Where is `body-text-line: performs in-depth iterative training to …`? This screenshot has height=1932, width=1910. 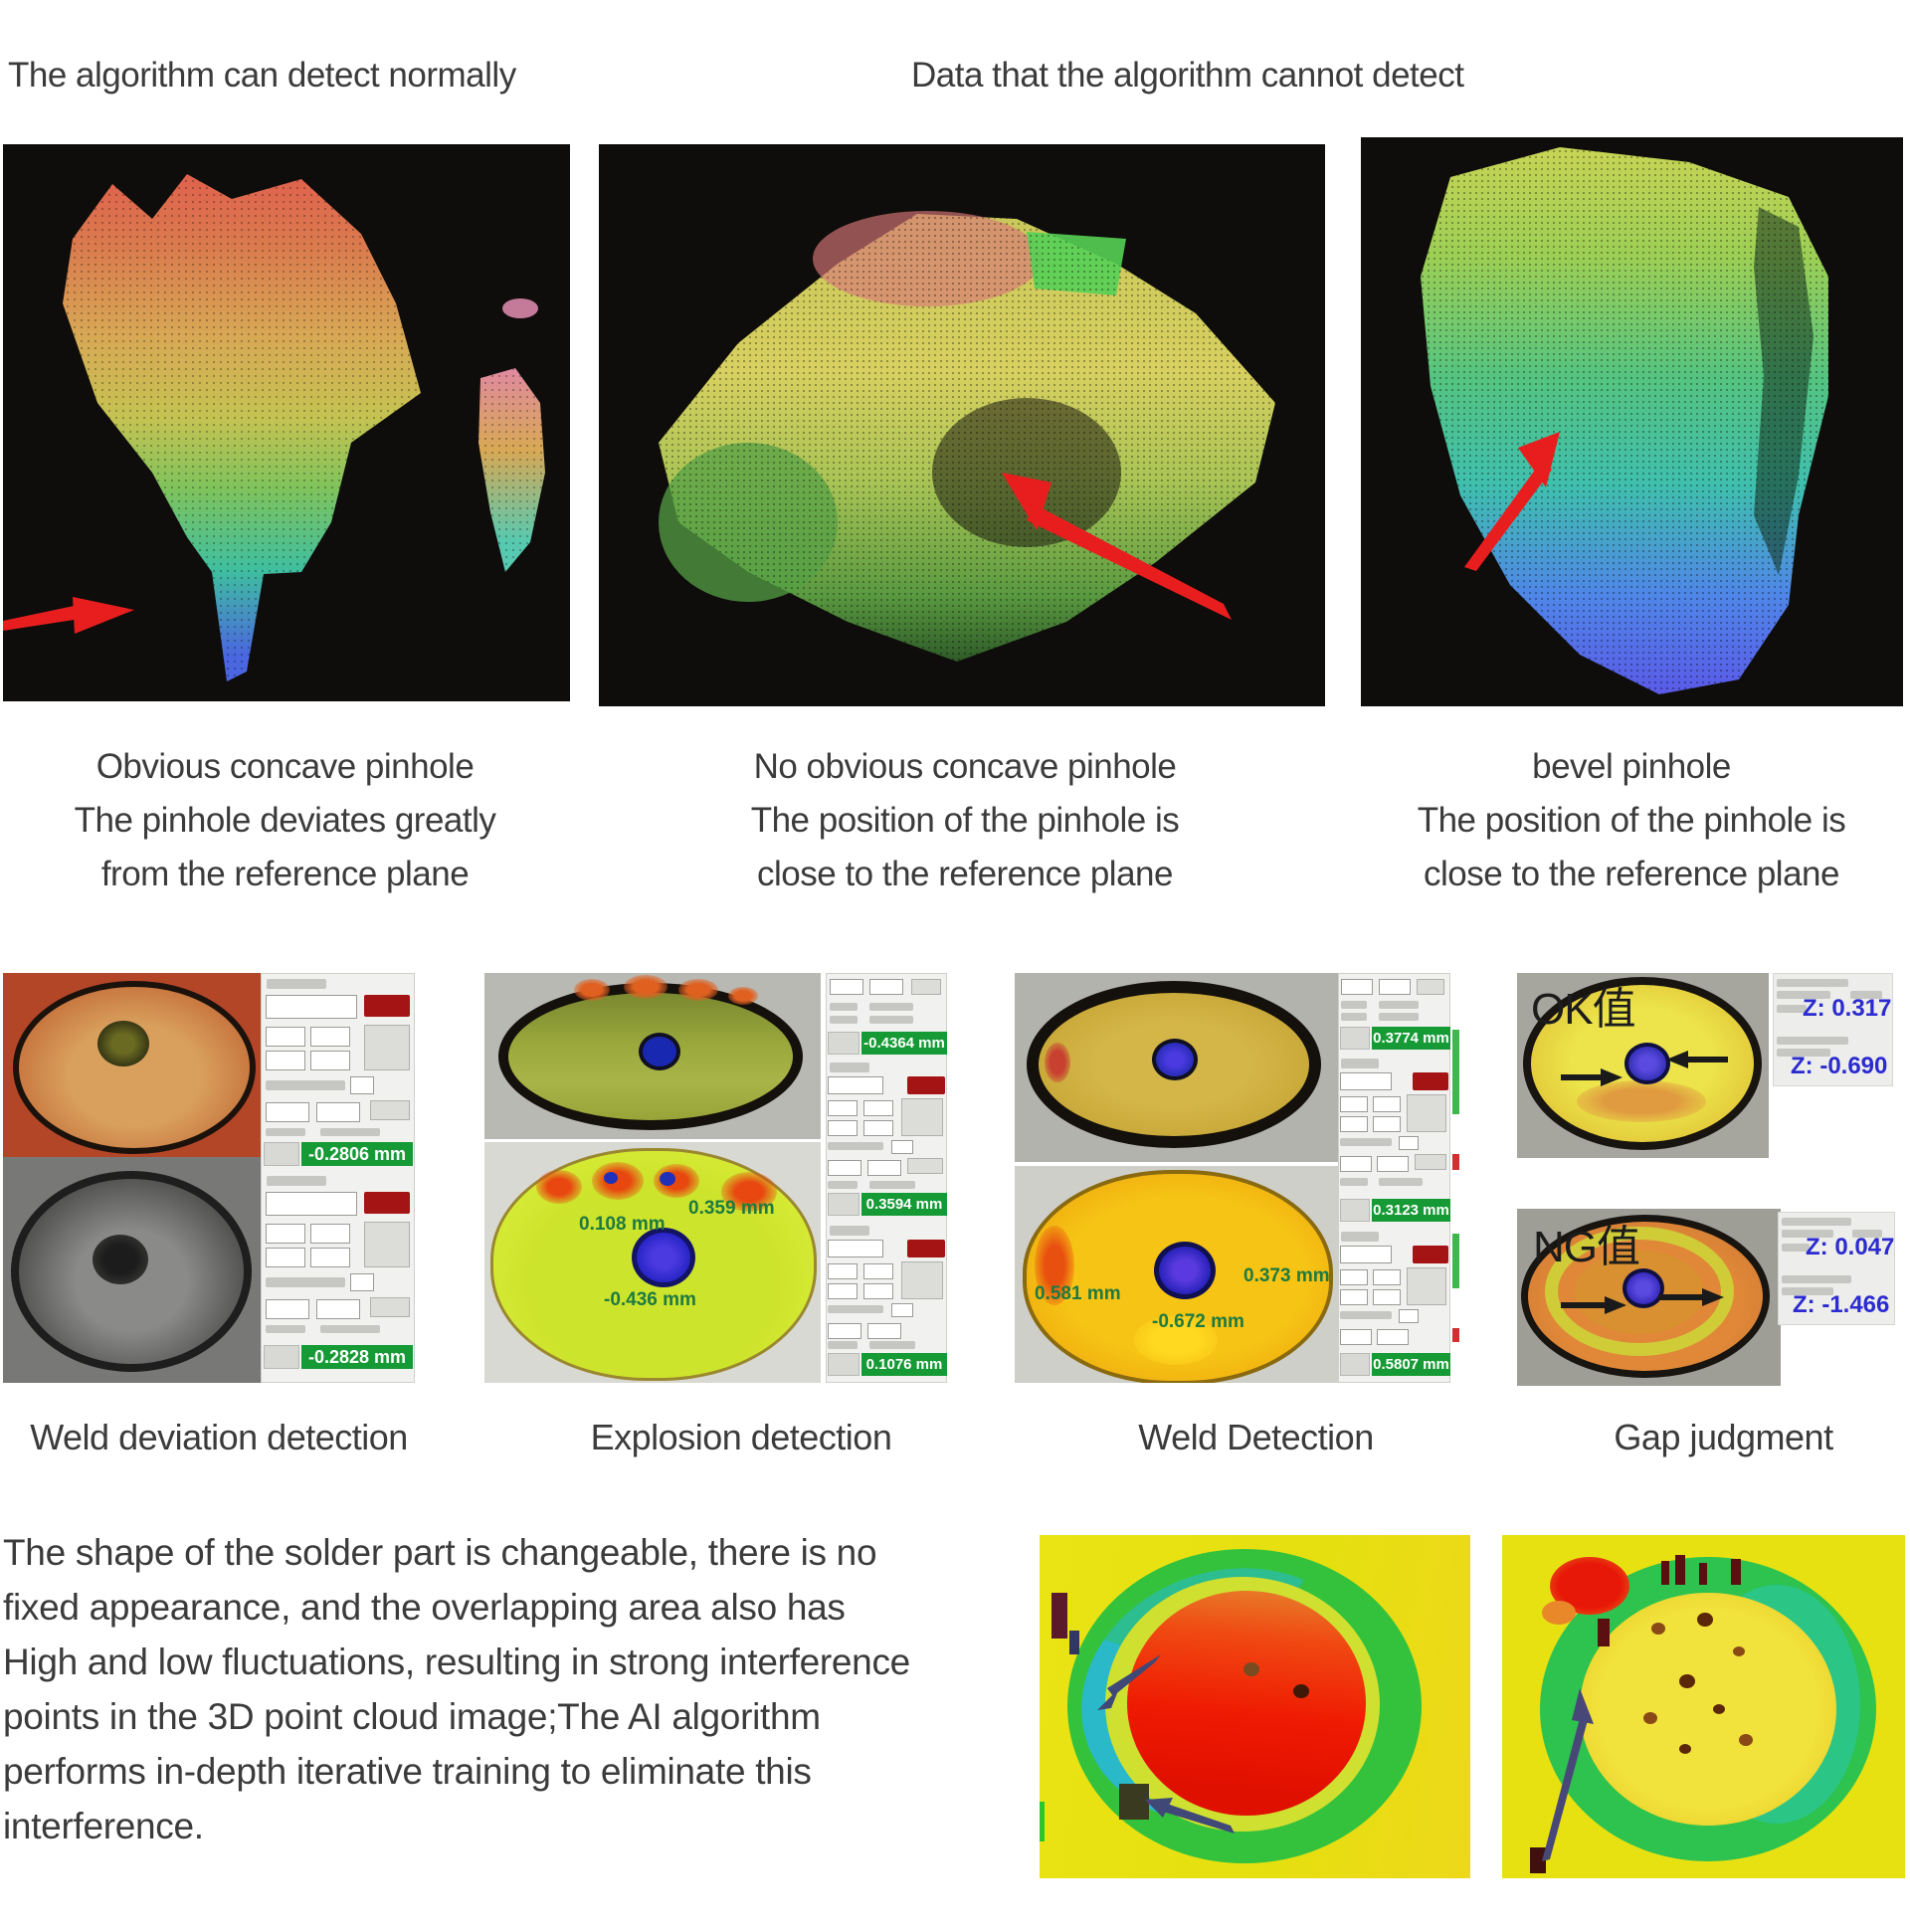
body-text-line: performs in-depth iterative training to … is located at coordinates (407, 1771).